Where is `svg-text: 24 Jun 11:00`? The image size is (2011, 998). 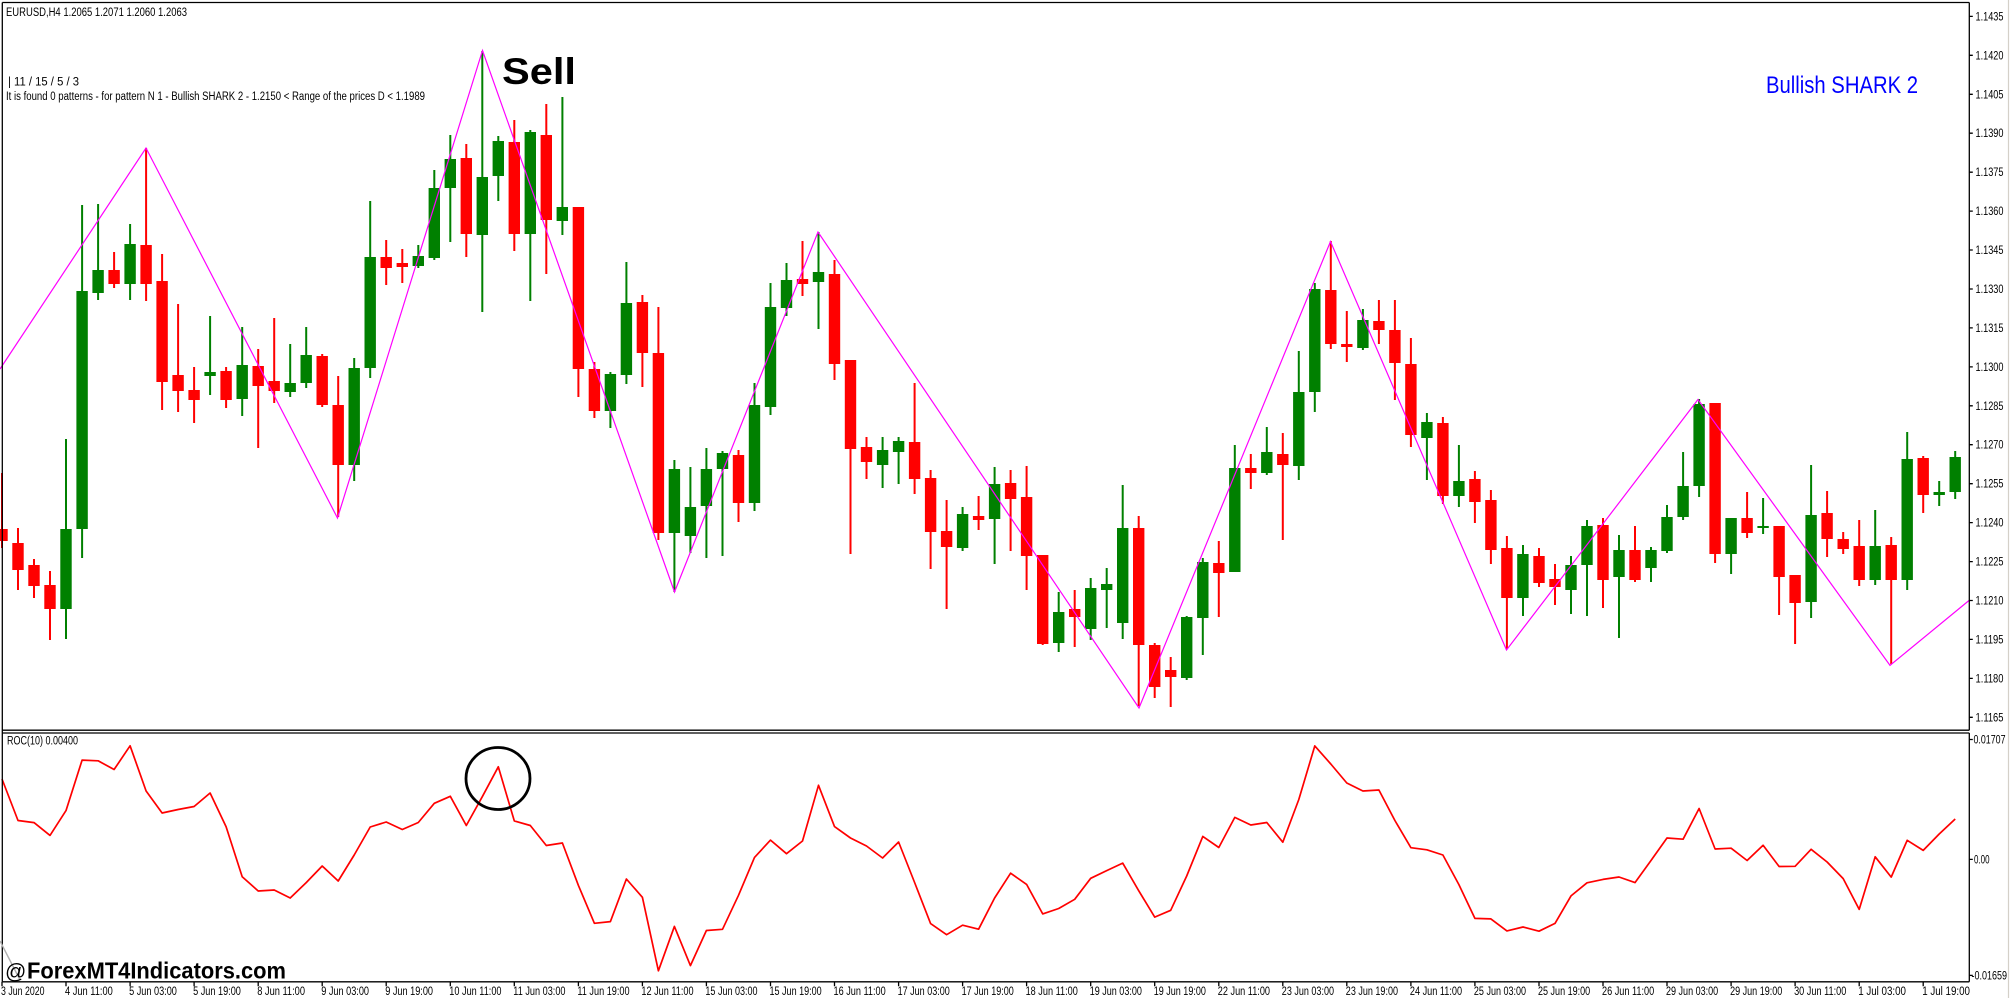 svg-text: 24 Jun 11:00 is located at coordinates (1436, 992).